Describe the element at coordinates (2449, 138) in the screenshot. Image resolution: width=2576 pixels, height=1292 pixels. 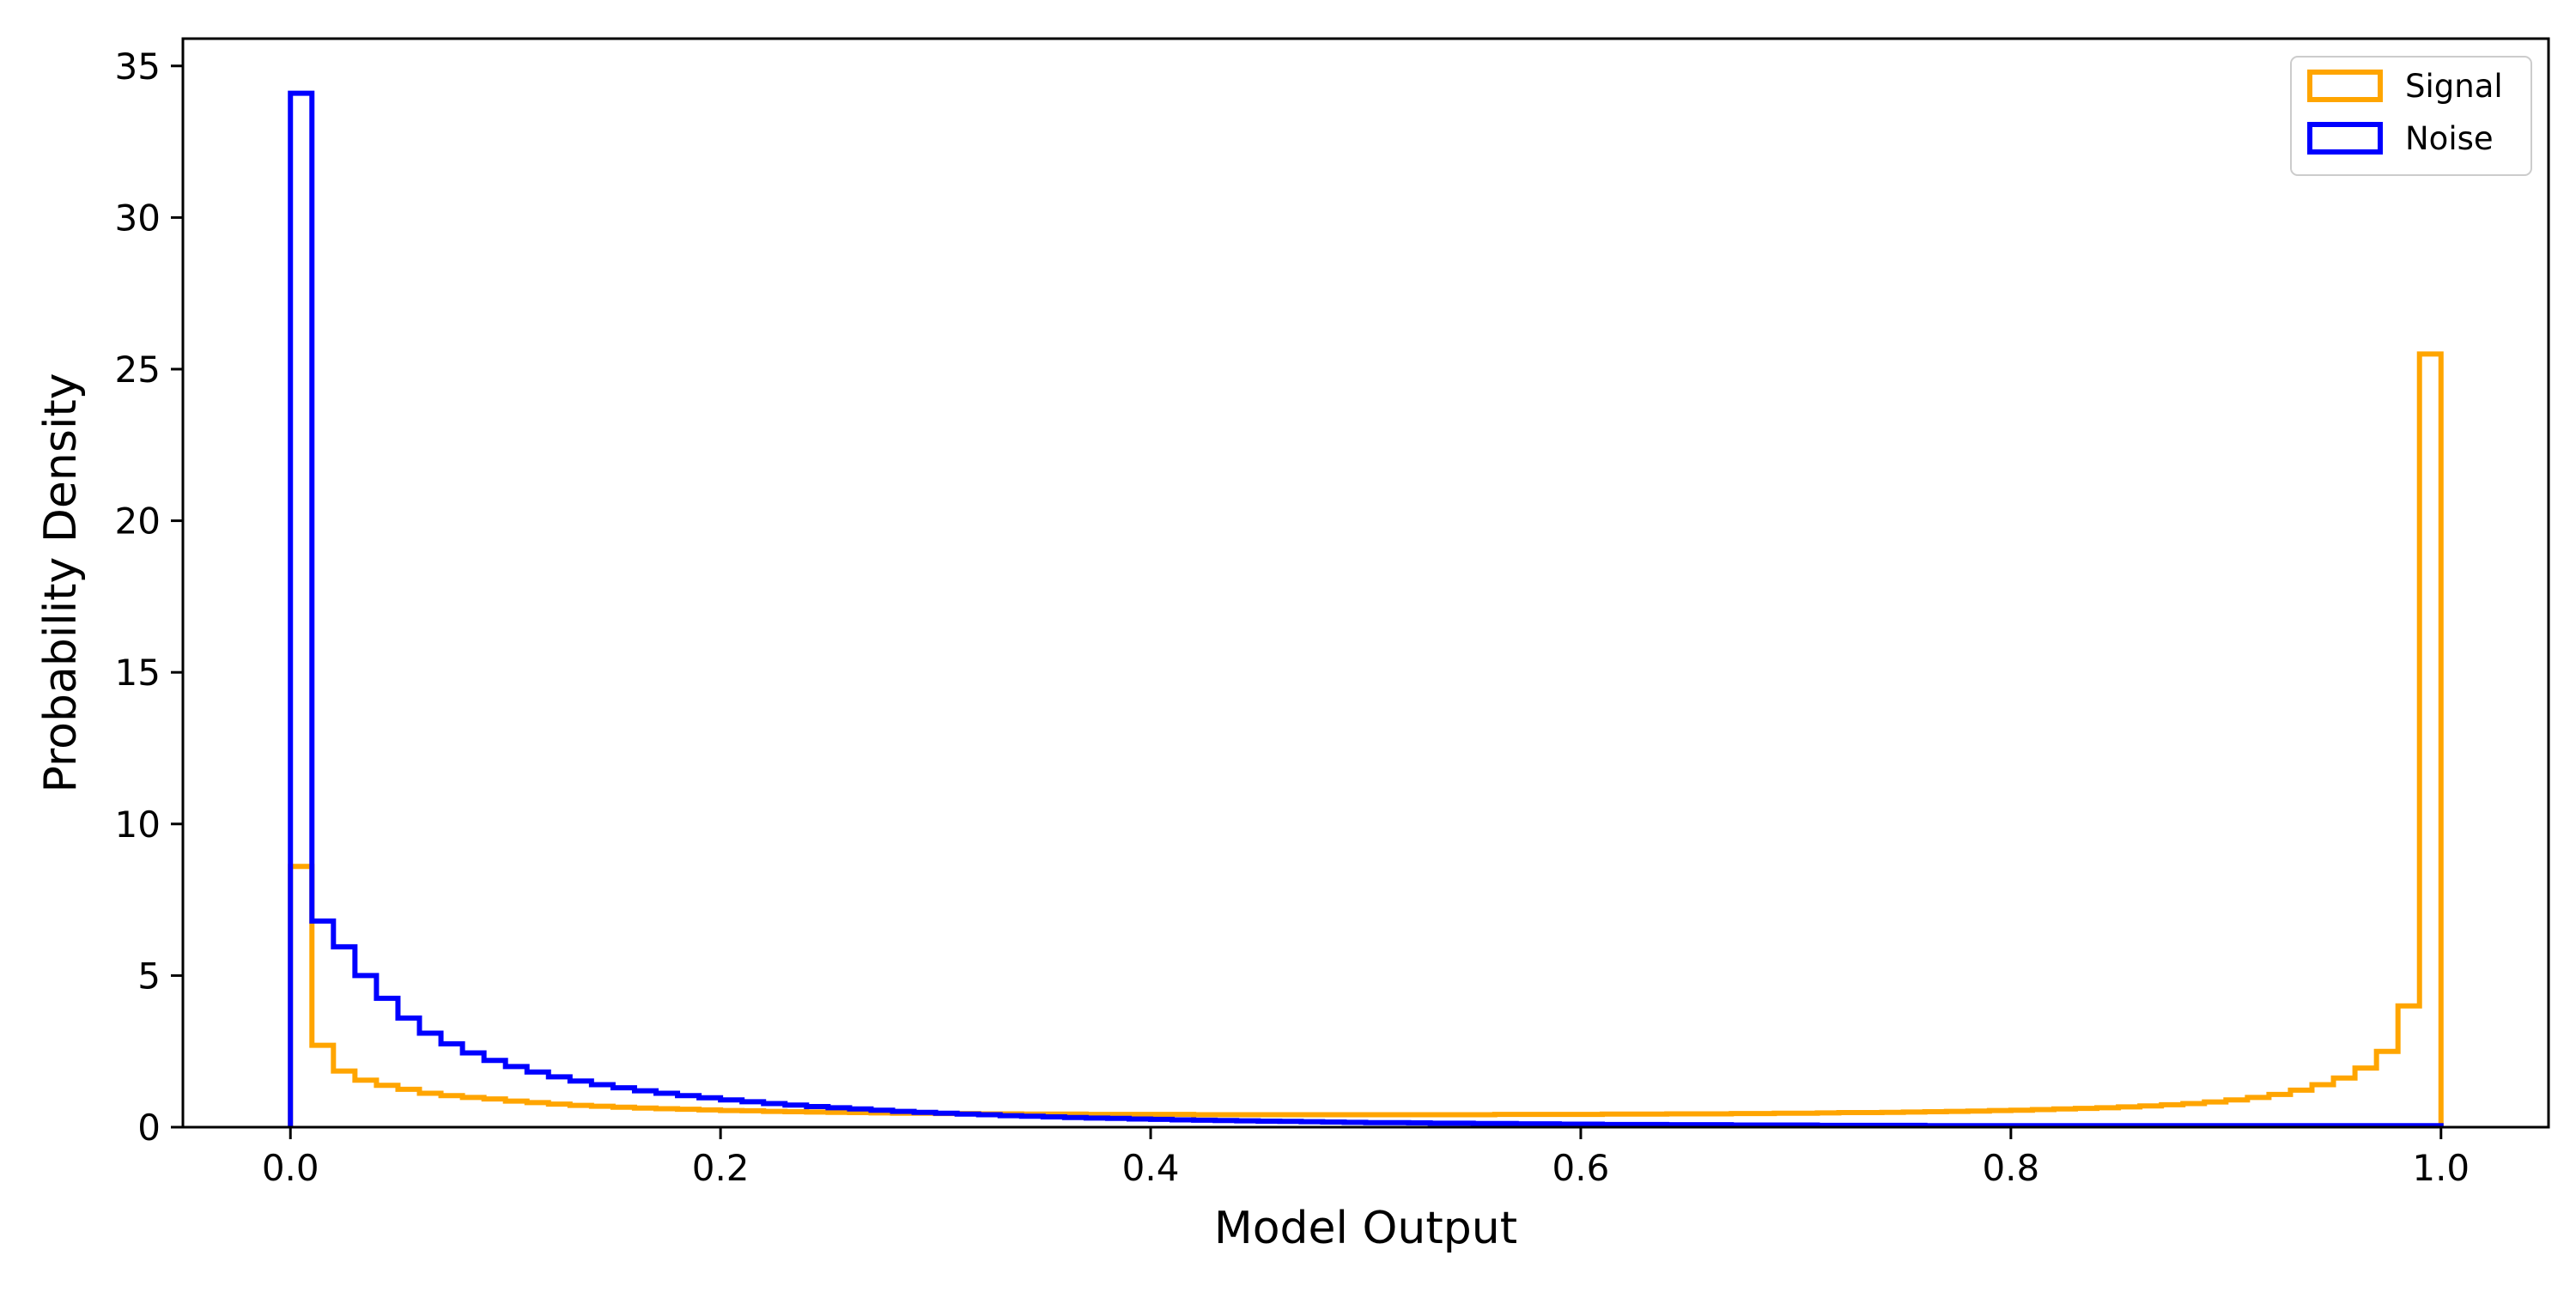
I see `legend-label-noise: Noise` at that location.